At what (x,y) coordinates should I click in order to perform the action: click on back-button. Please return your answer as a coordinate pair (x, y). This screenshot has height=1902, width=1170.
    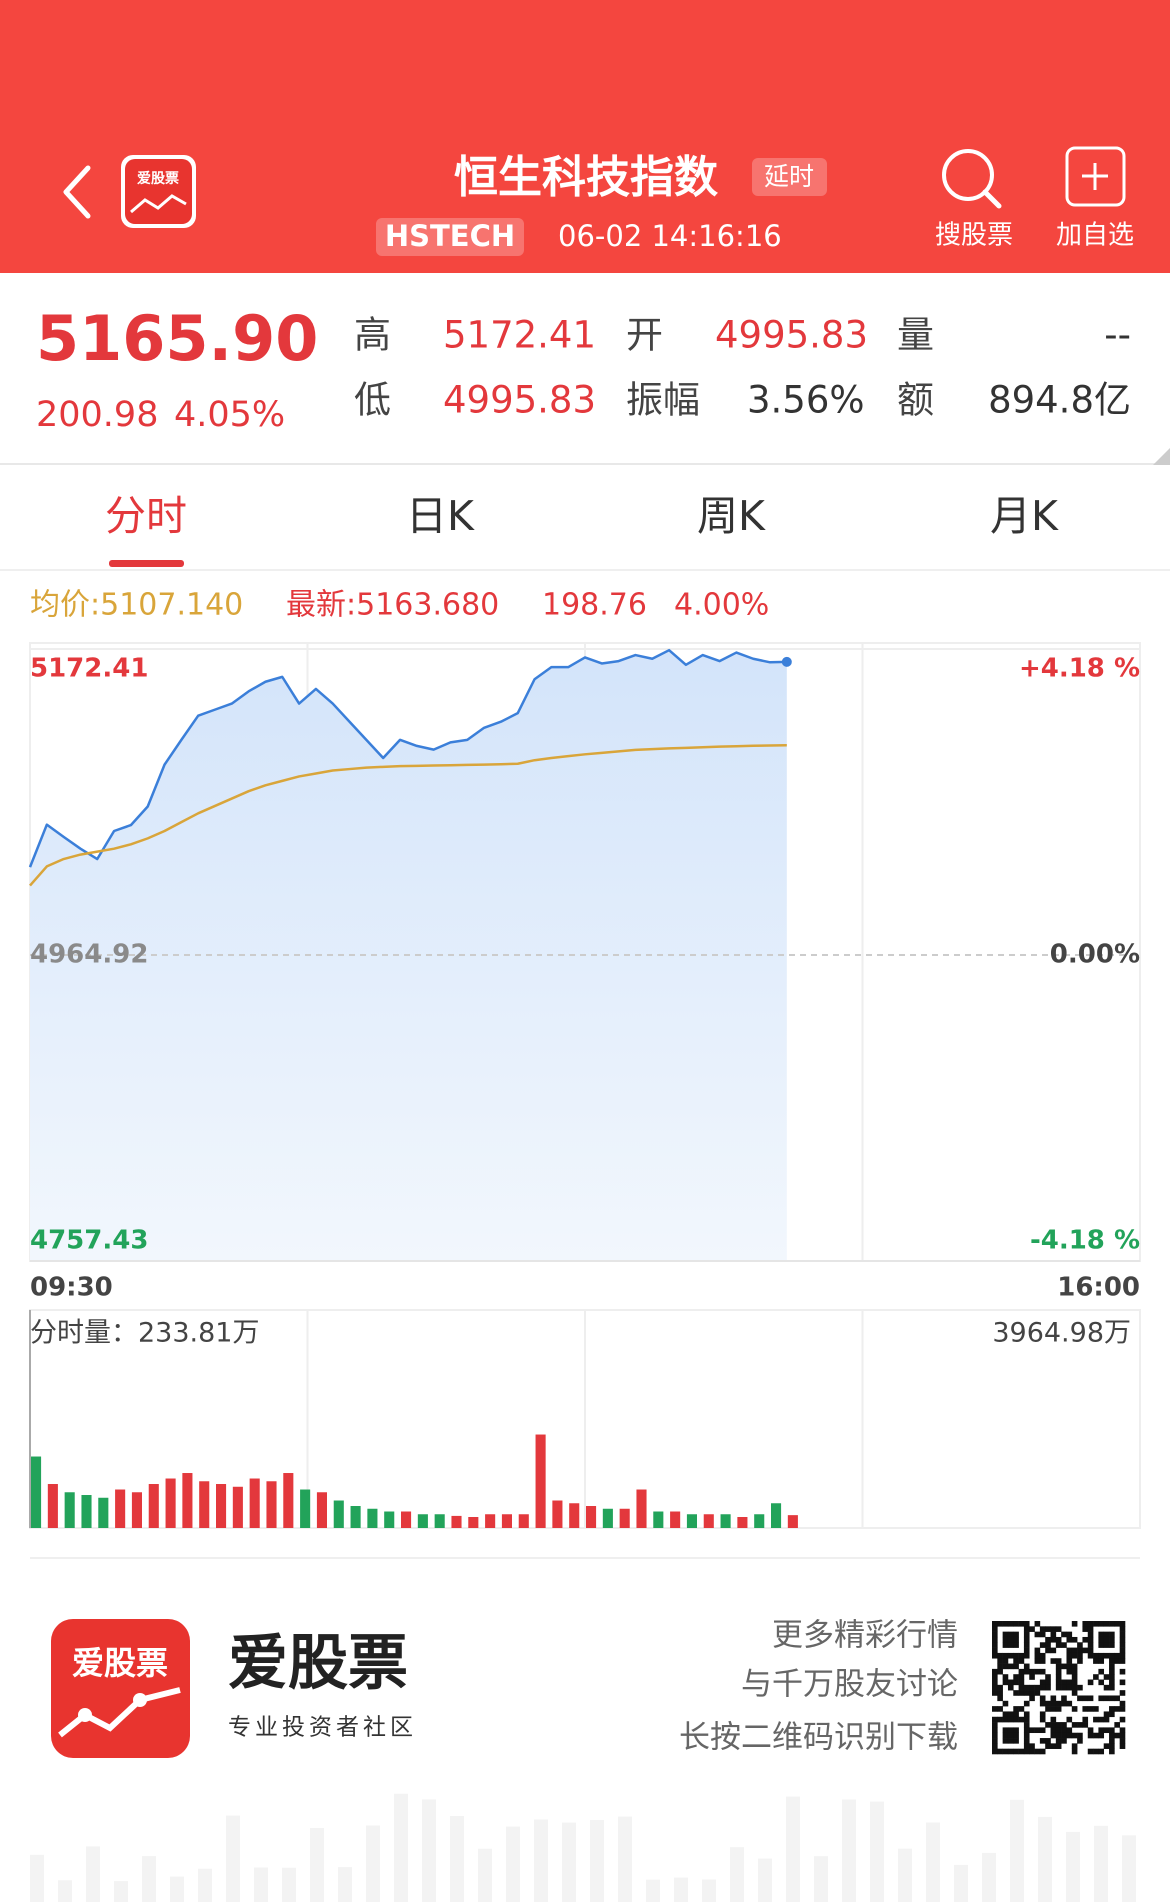
    Looking at the image, I should click on (77, 192).